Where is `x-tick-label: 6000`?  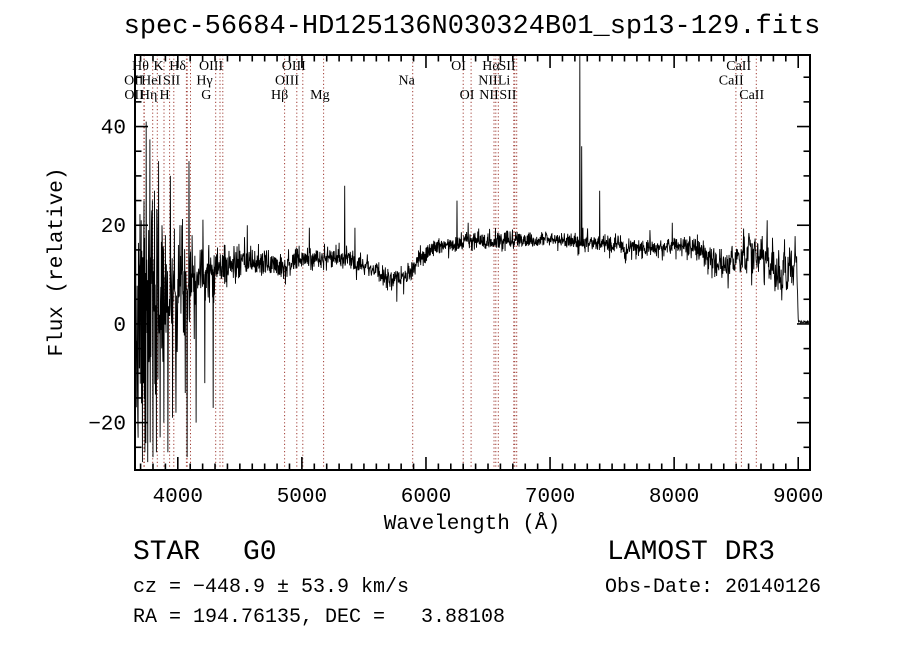
x-tick-label: 6000 is located at coordinates (426, 497).